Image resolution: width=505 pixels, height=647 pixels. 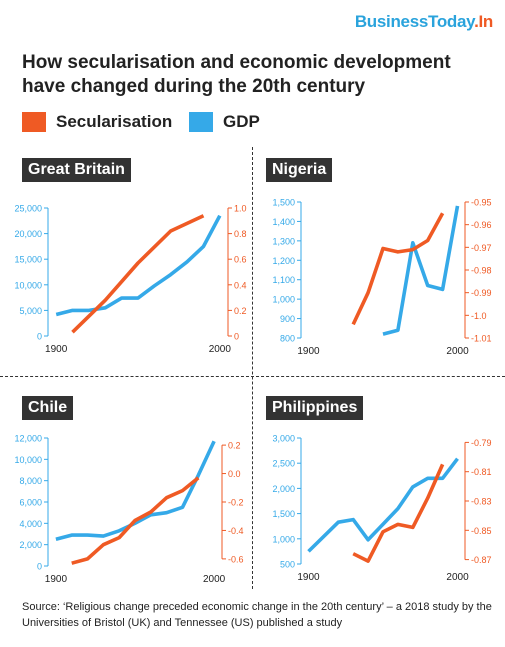 What do you see at coordinates (28, 260) in the screenshot?
I see `left-tick-label: 15,000` at bounding box center [28, 260].